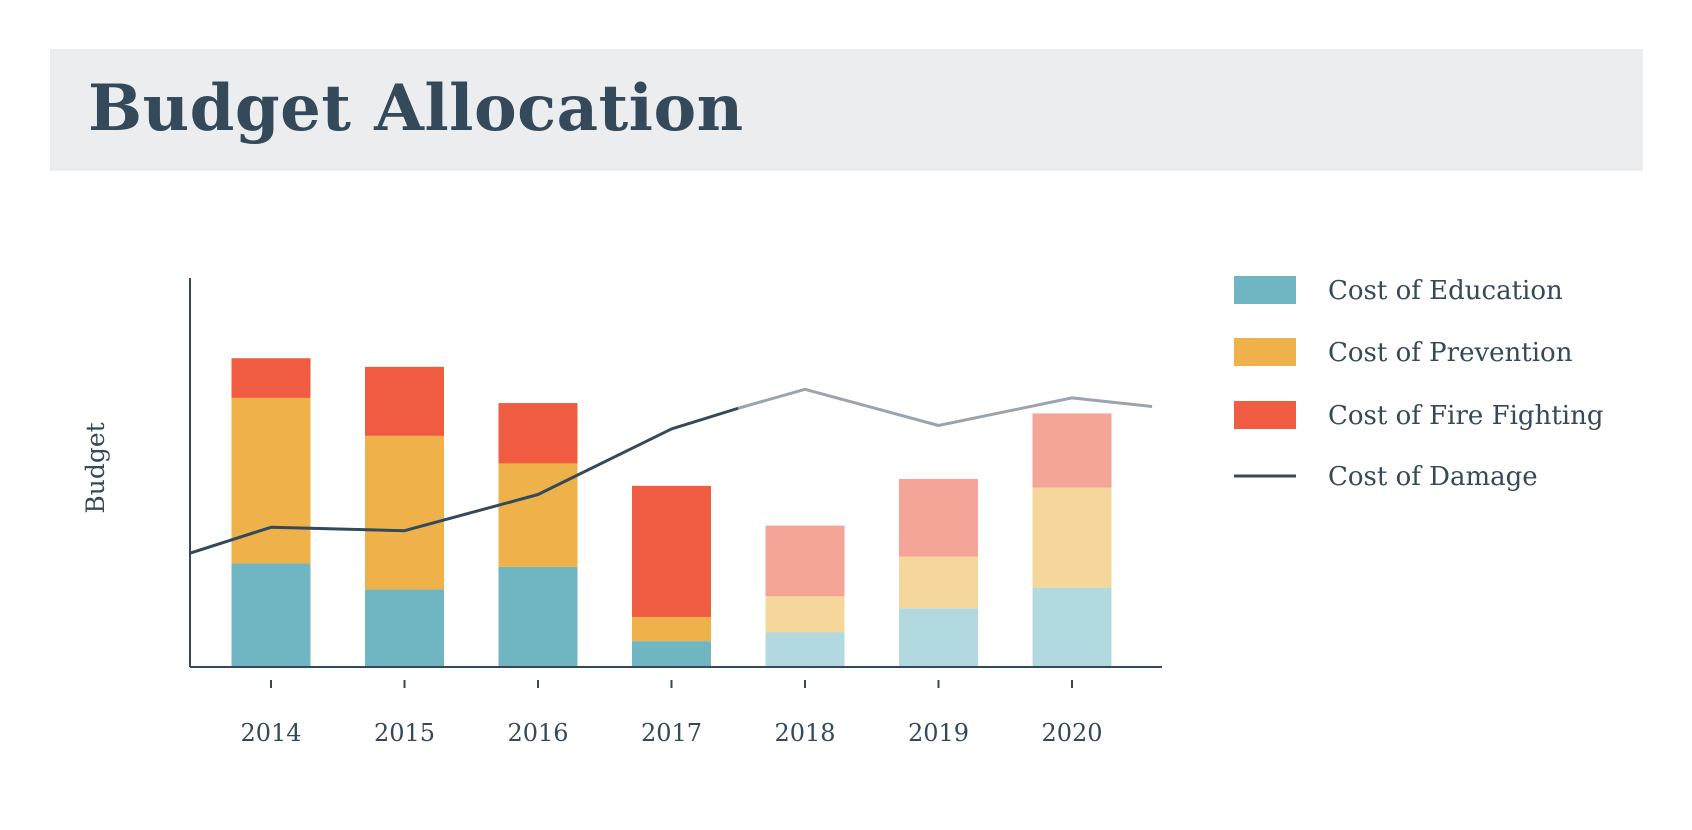 Image resolution: width=1692 pixels, height=830 pixels. What do you see at coordinates (945, 407) in the screenshot?
I see `line-cost-of-damage-projected` at bounding box center [945, 407].